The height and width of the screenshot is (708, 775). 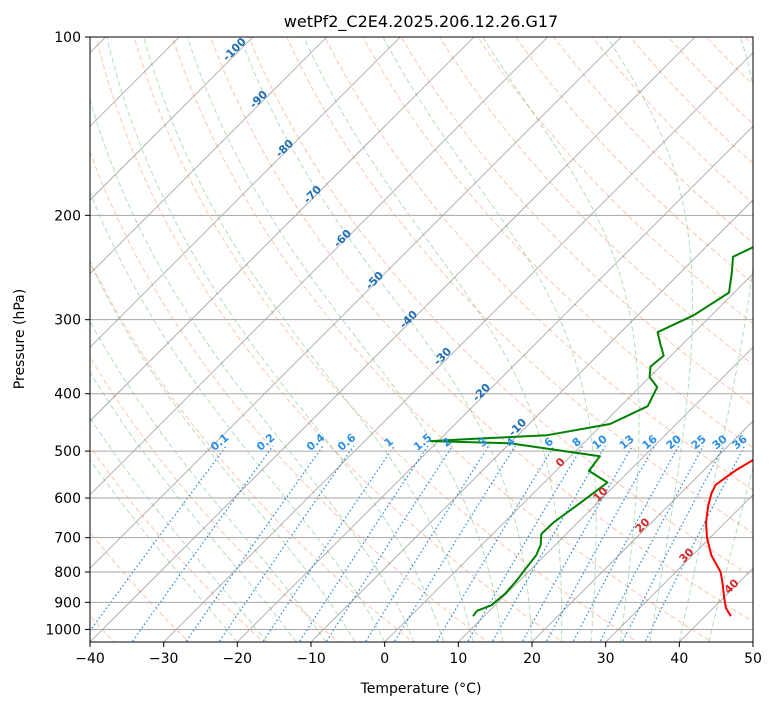 What do you see at coordinates (418, 654) in the screenshot?
I see `x-axis: −40 −30 −20 −10 0 10 20 30 40 50` at bounding box center [418, 654].